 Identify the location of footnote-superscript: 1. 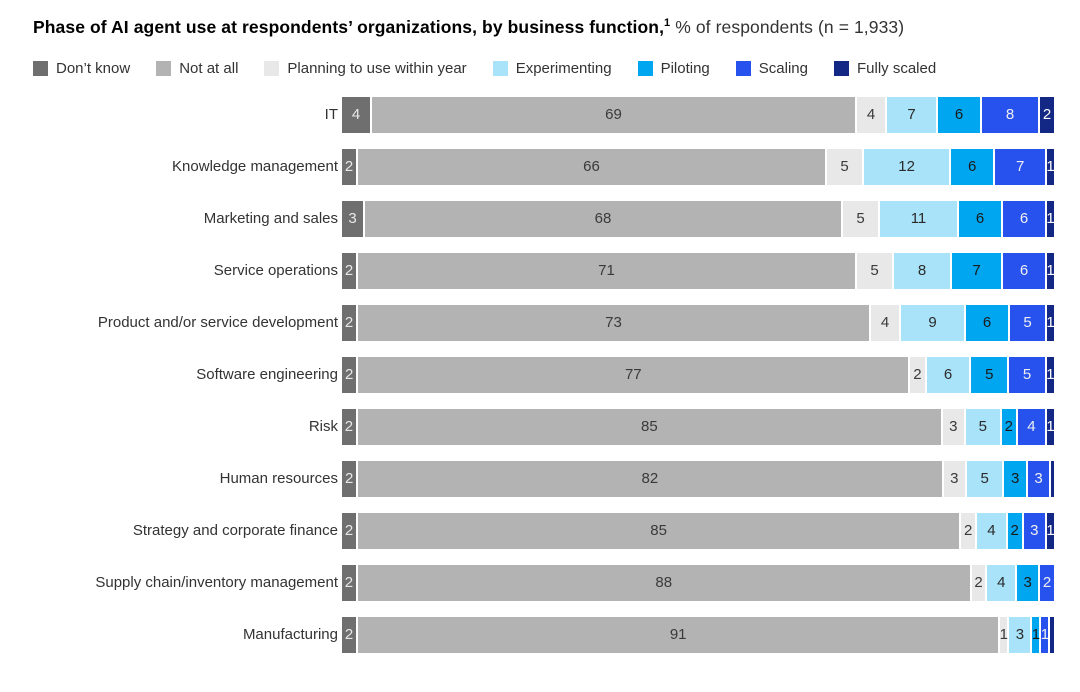
(667, 23).